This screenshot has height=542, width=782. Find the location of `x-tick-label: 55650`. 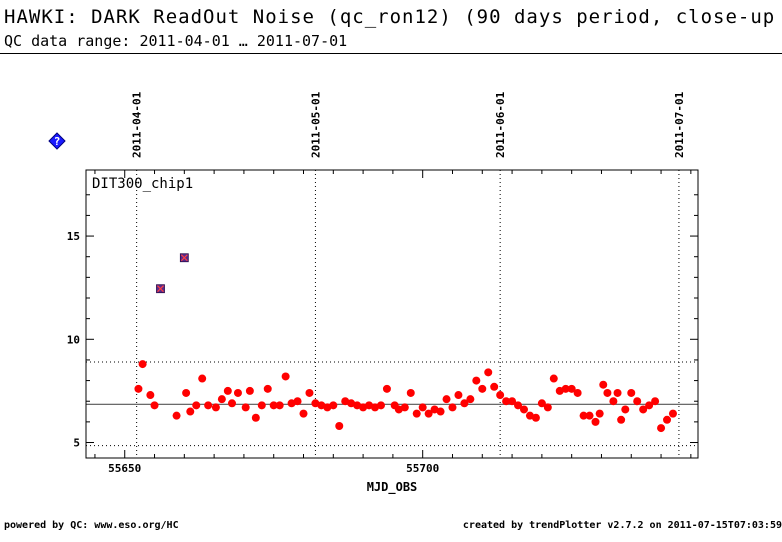

x-tick-label: 55650 is located at coordinates (124, 468).